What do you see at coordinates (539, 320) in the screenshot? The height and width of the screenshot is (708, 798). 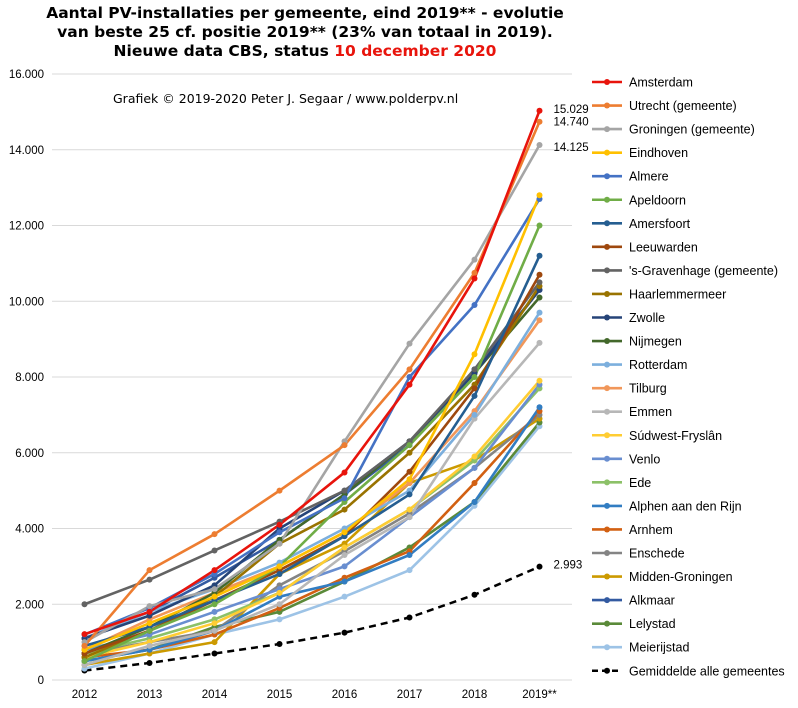 I see `data-point-tilburg` at bounding box center [539, 320].